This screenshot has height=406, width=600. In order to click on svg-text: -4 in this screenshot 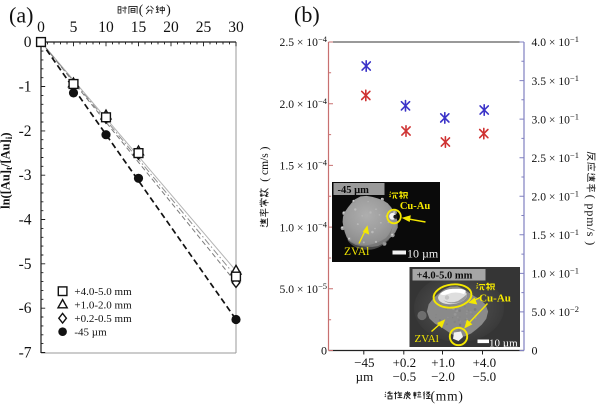, I will do `click(25, 220)`.